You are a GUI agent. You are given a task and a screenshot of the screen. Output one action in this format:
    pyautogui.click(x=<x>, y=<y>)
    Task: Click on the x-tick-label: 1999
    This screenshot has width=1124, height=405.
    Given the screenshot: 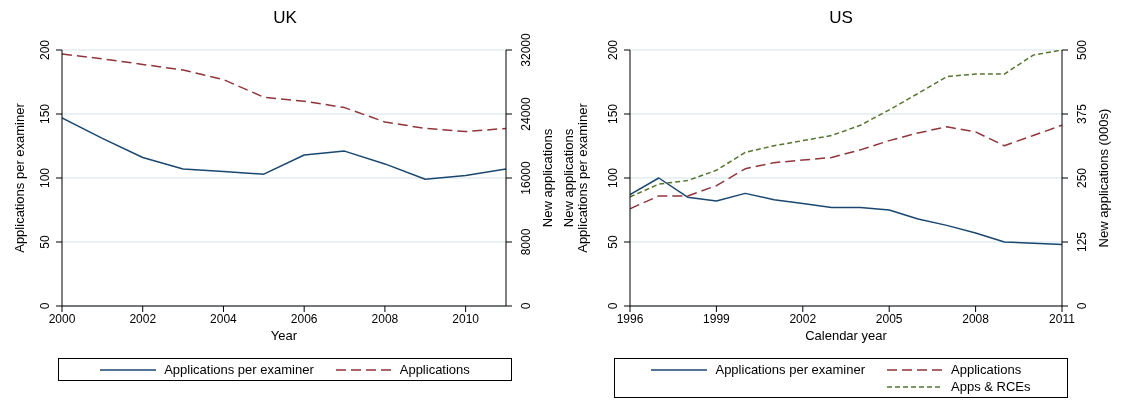 What is the action you would take?
    pyautogui.click(x=717, y=318)
    